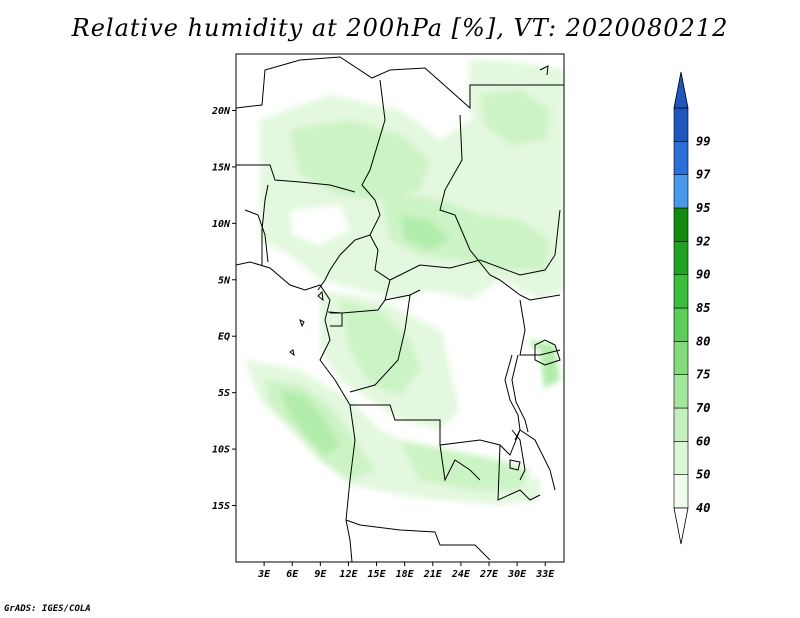 The width and height of the screenshot is (800, 618). What do you see at coordinates (348, 574) in the screenshot?
I see `lon-tick-label: 12E` at bounding box center [348, 574].